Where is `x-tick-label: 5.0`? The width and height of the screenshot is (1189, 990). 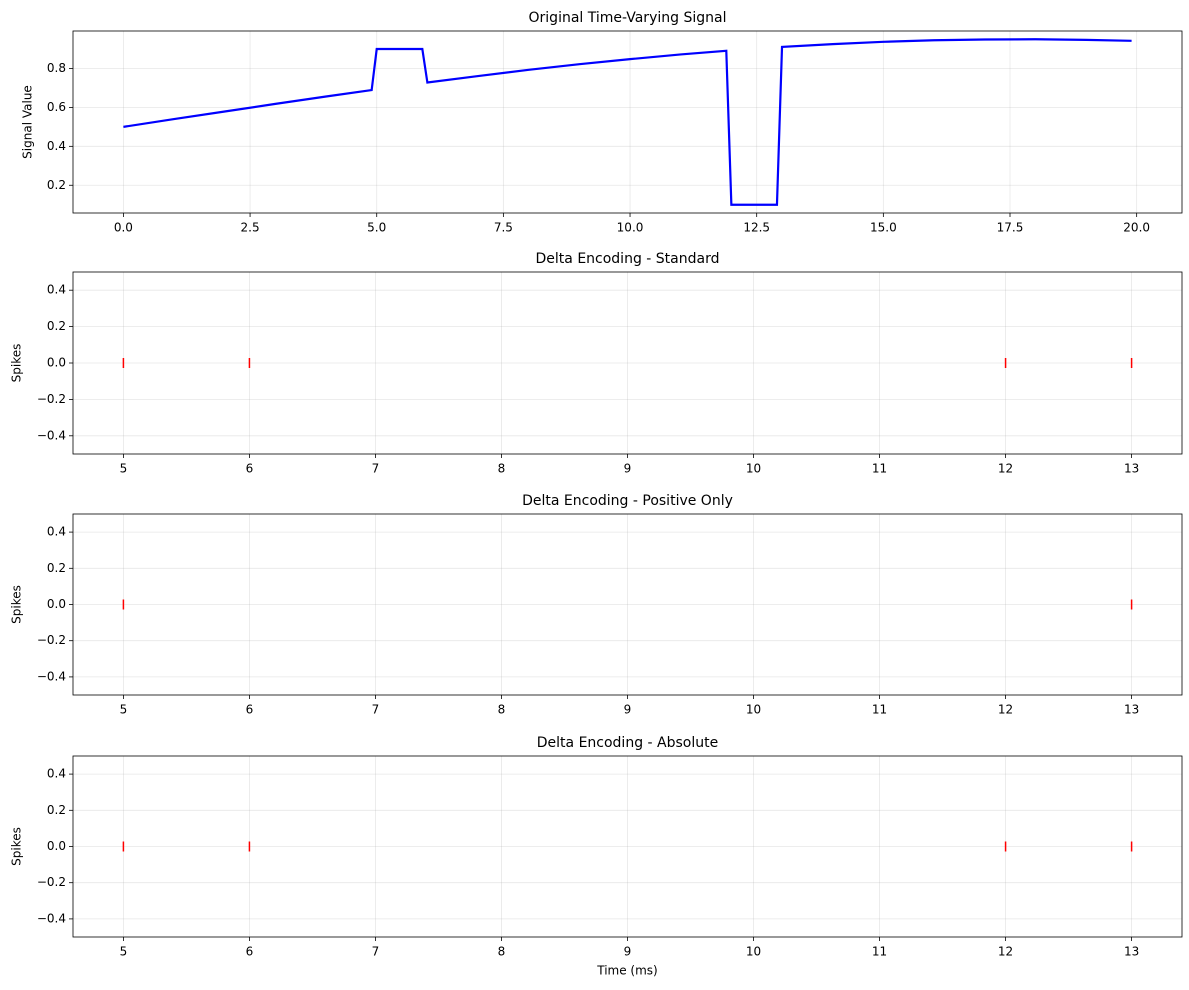
x-tick-label: 5.0 is located at coordinates (376, 228).